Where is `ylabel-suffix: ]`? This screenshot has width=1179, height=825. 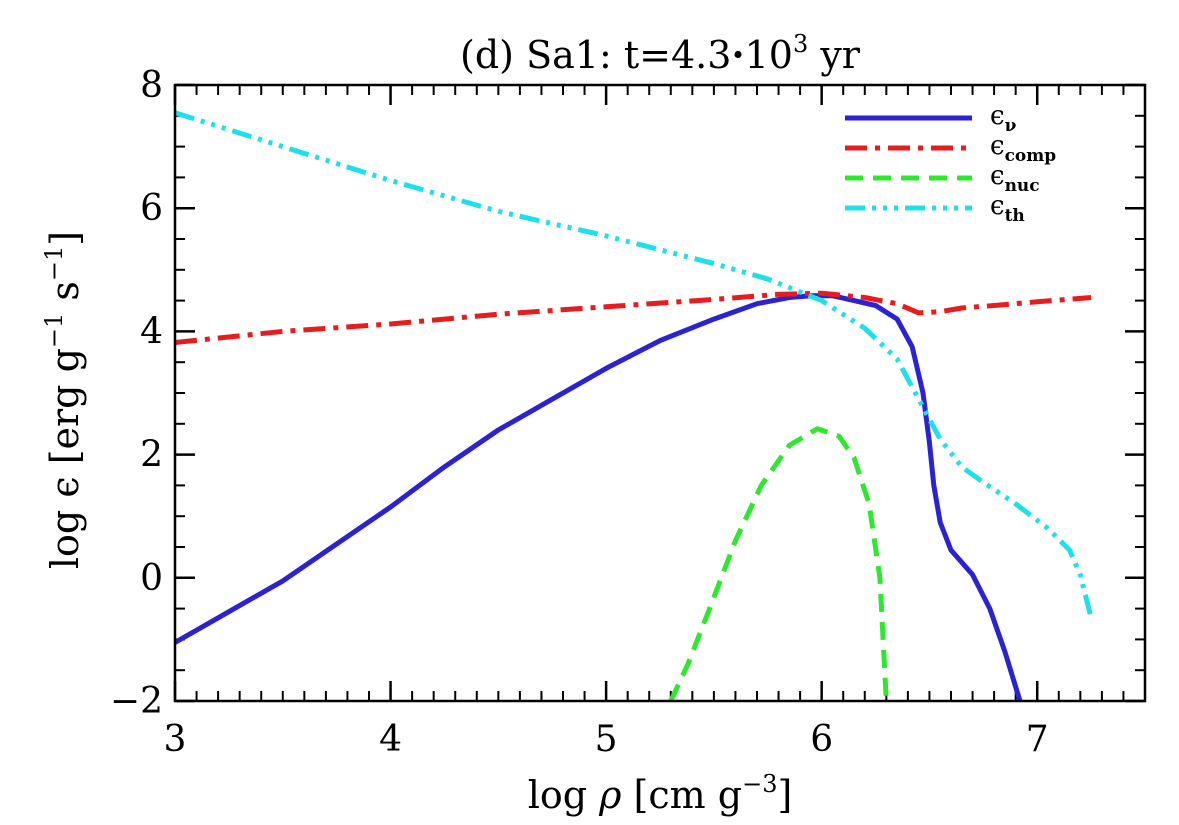
ylabel-suffix: ] is located at coordinates (65, 238).